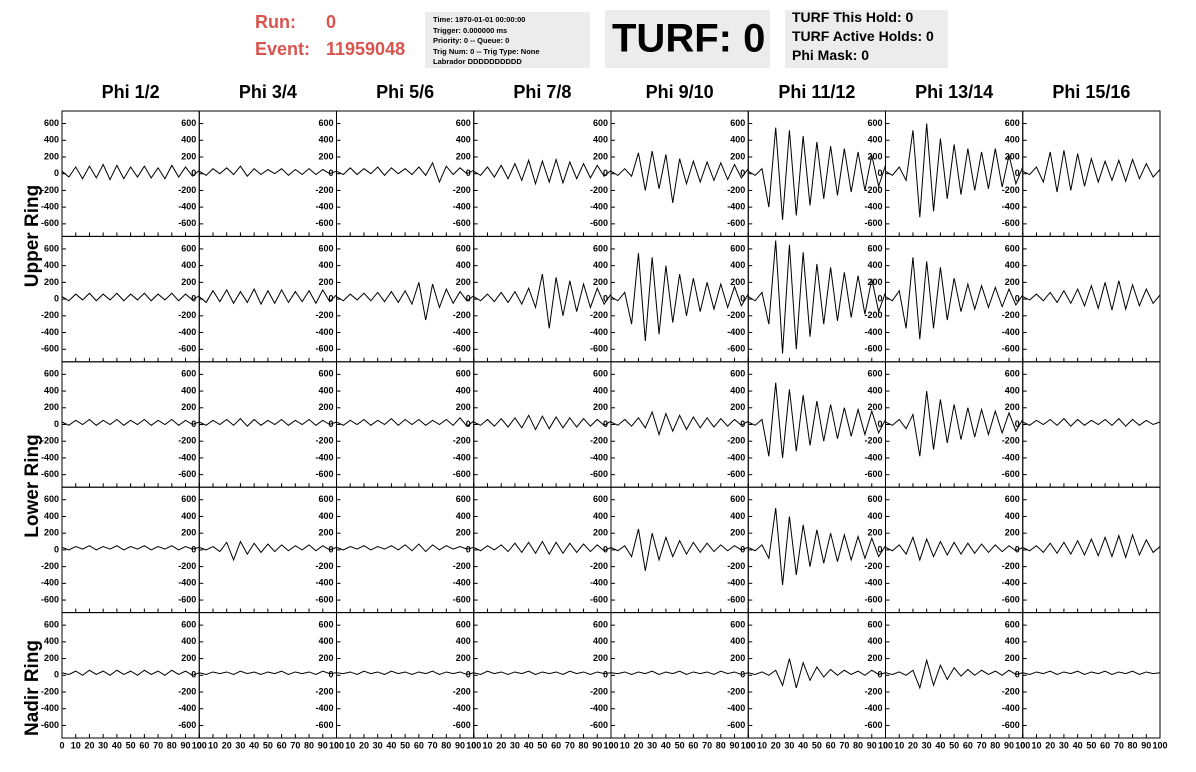  Describe the element at coordinates (687, 39) in the screenshot. I see `turf-box` at that location.